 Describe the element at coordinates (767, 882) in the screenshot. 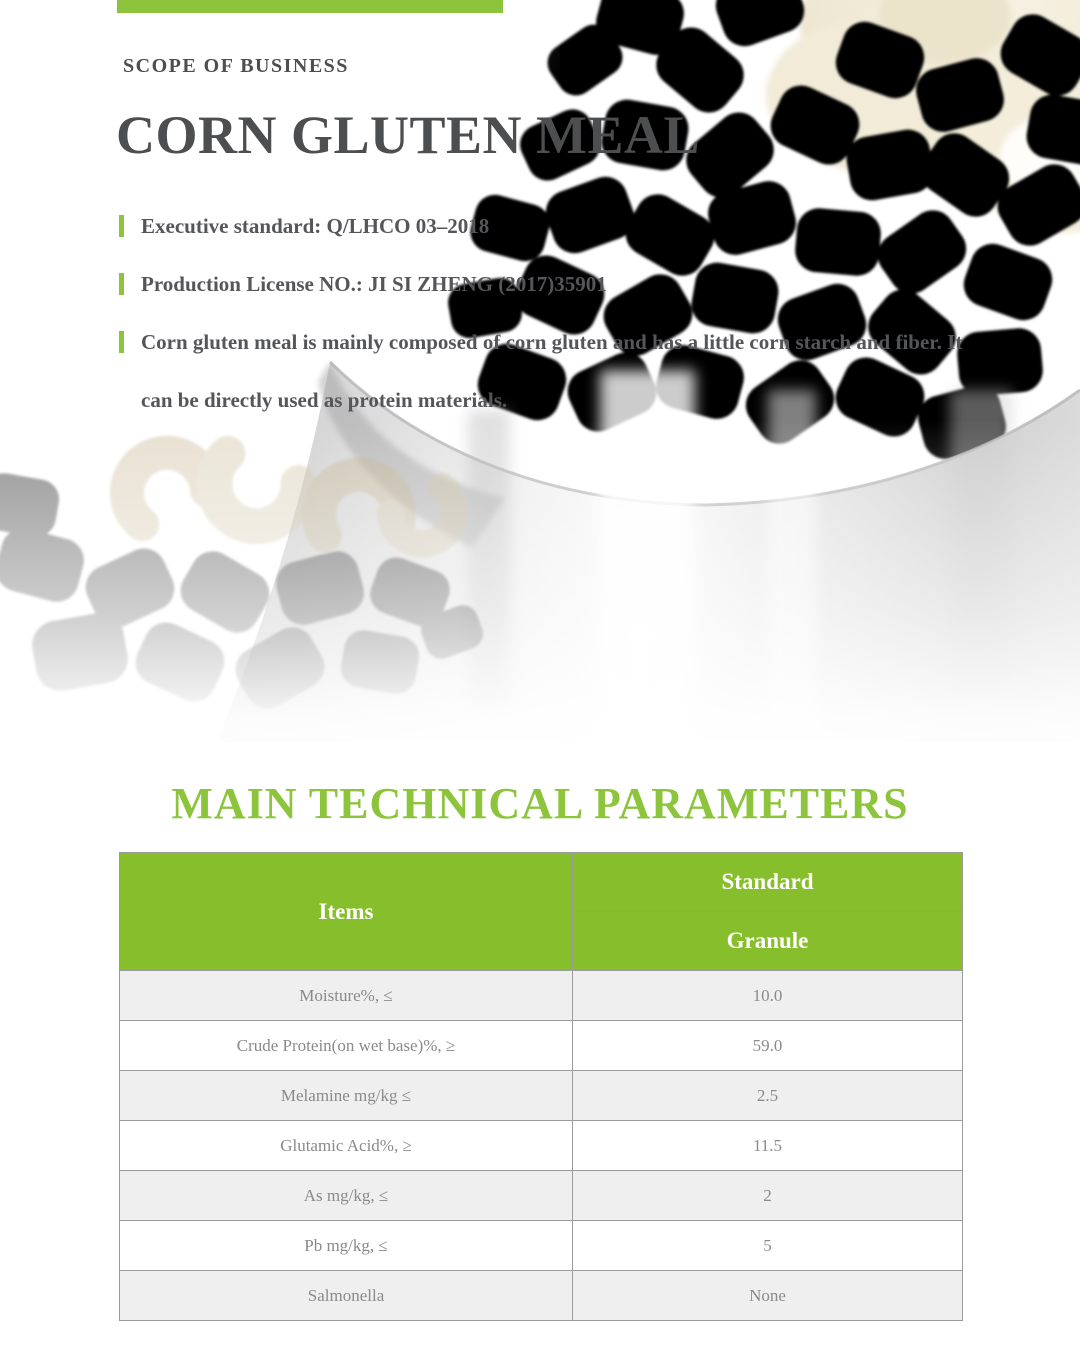

I see `standard-header-cell: Standard` at that location.